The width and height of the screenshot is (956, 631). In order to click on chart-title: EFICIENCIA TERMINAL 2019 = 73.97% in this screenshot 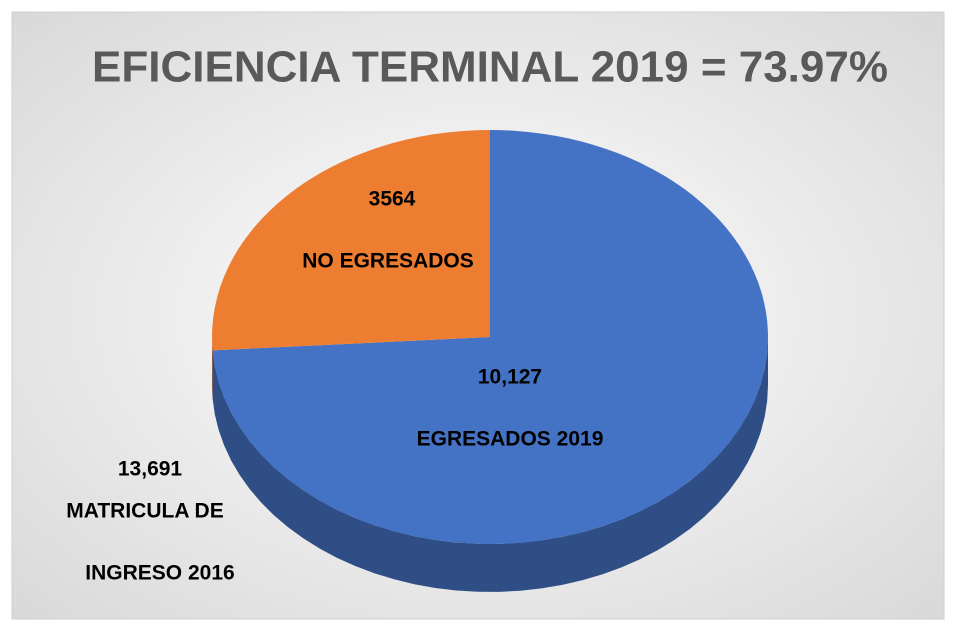, I will do `click(490, 67)`.